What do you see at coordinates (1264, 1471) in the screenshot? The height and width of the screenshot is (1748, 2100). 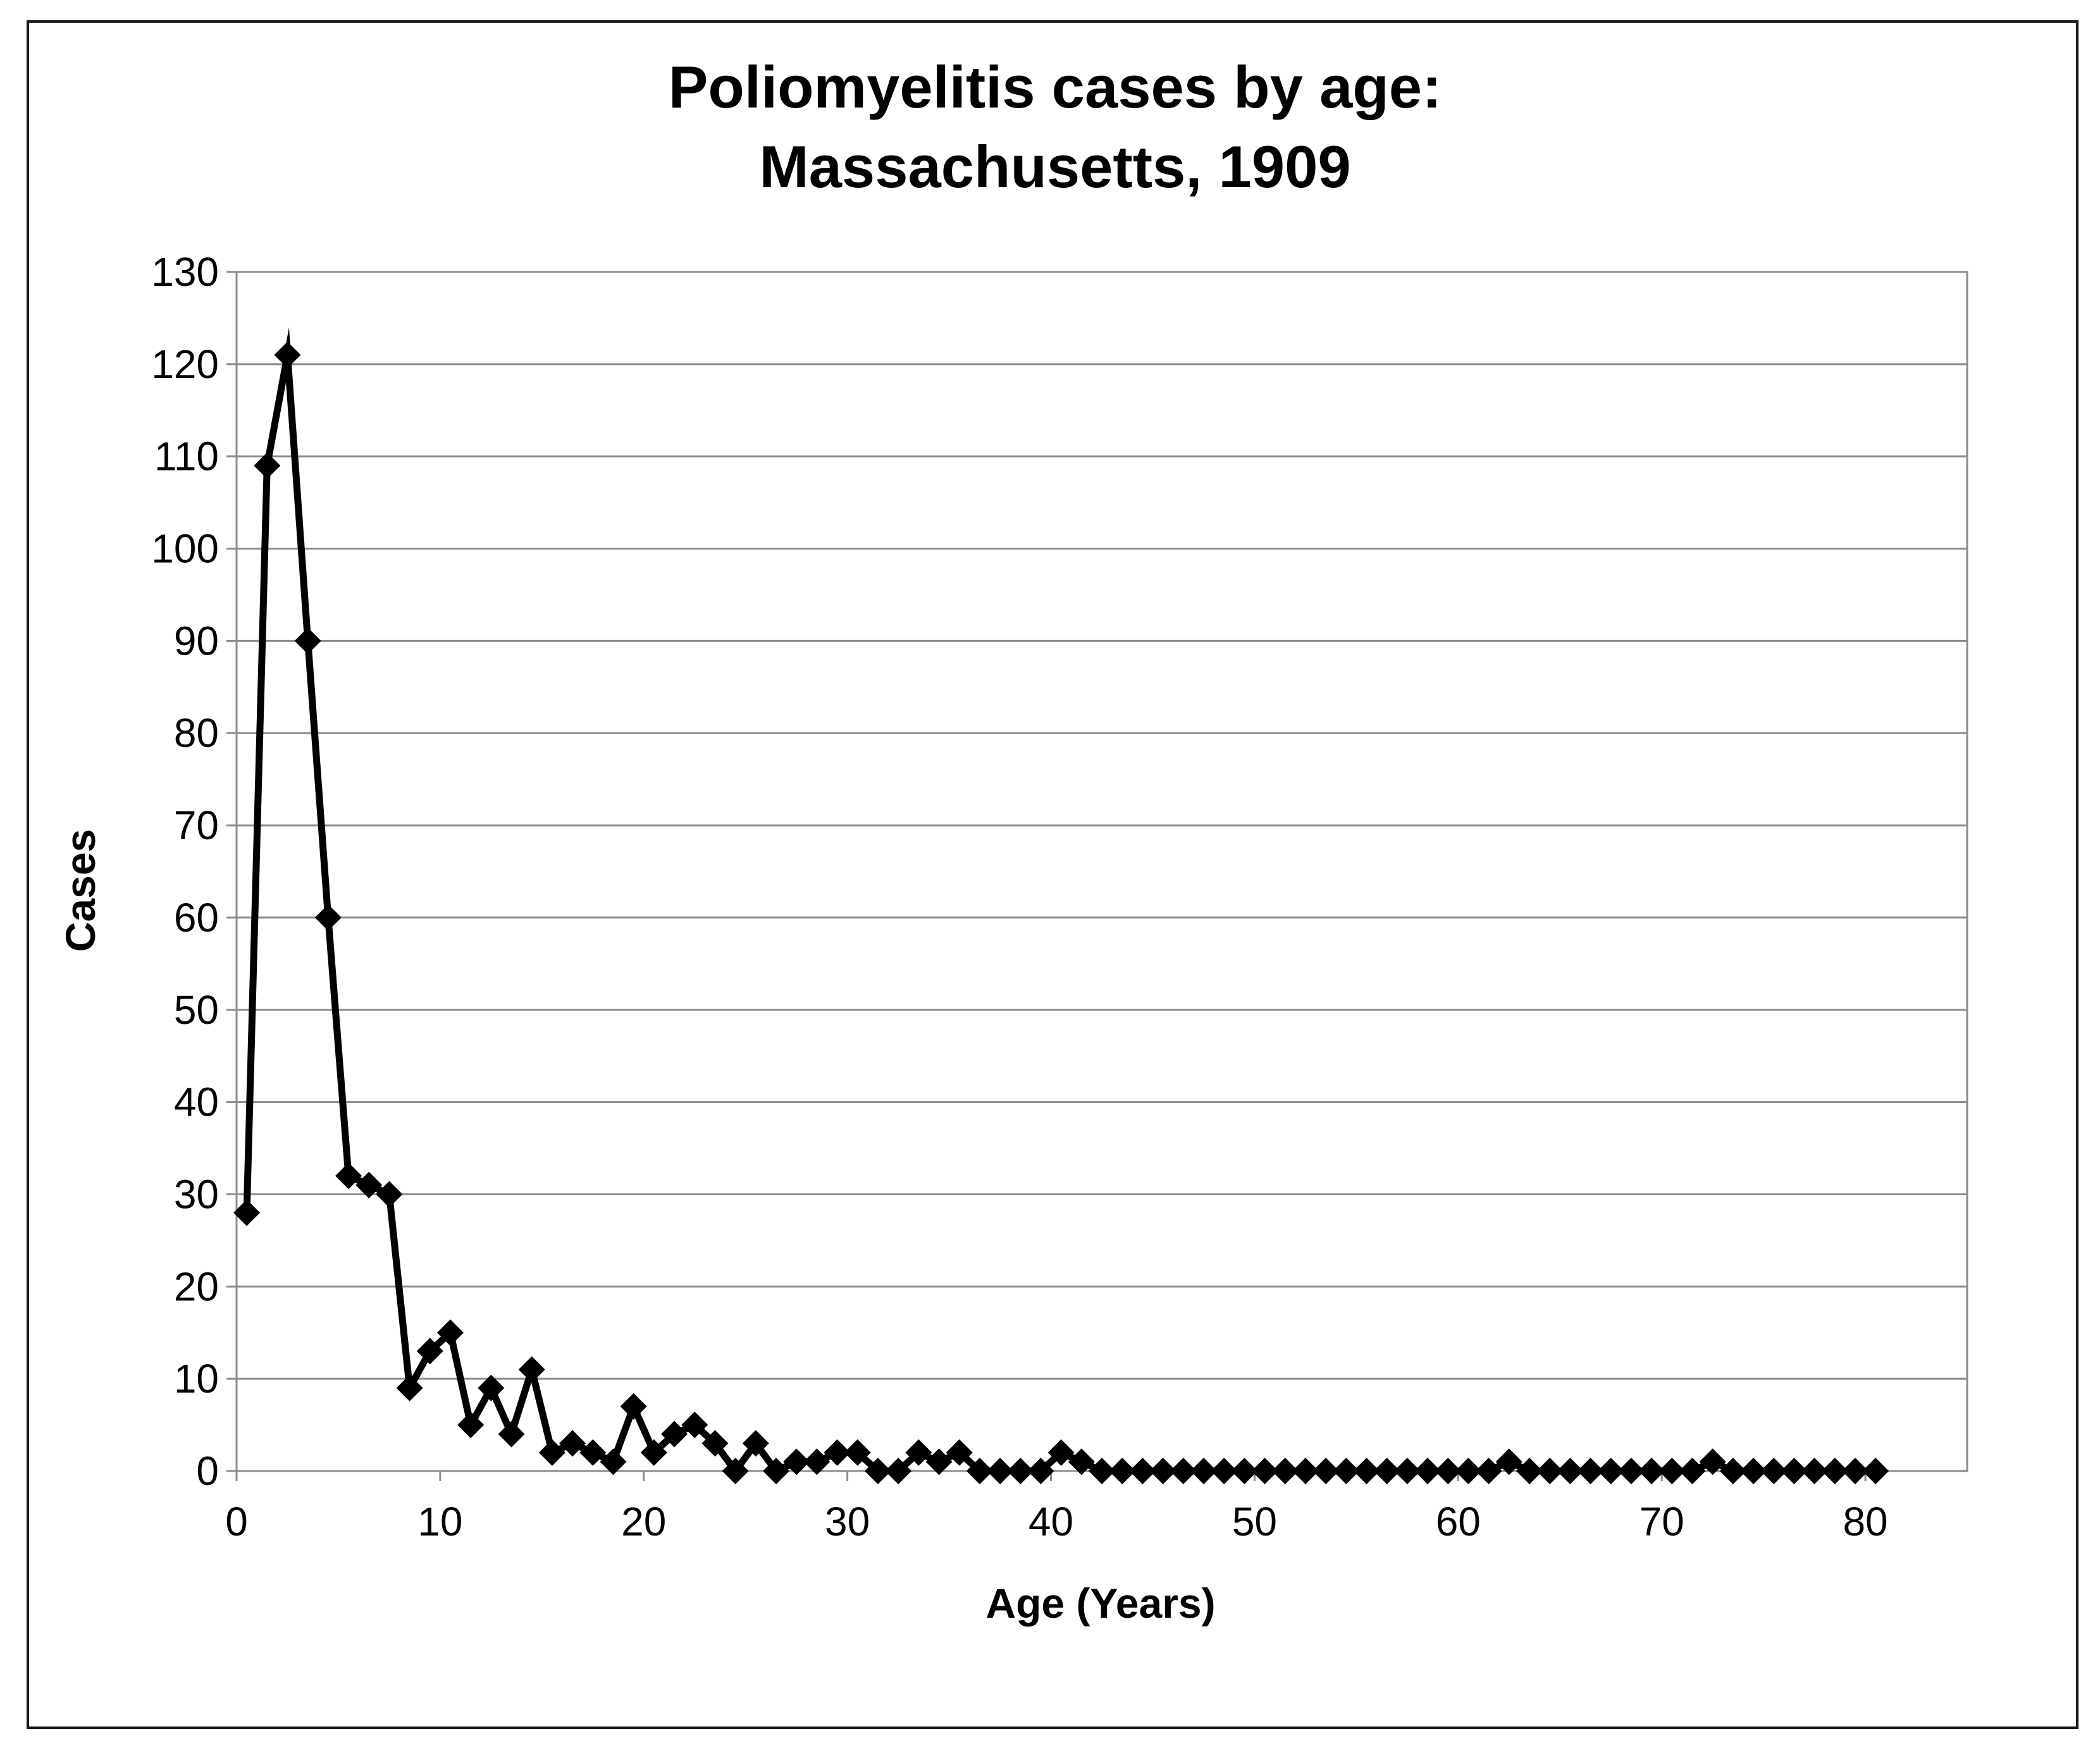 I see `data-point-age-50.5` at bounding box center [1264, 1471].